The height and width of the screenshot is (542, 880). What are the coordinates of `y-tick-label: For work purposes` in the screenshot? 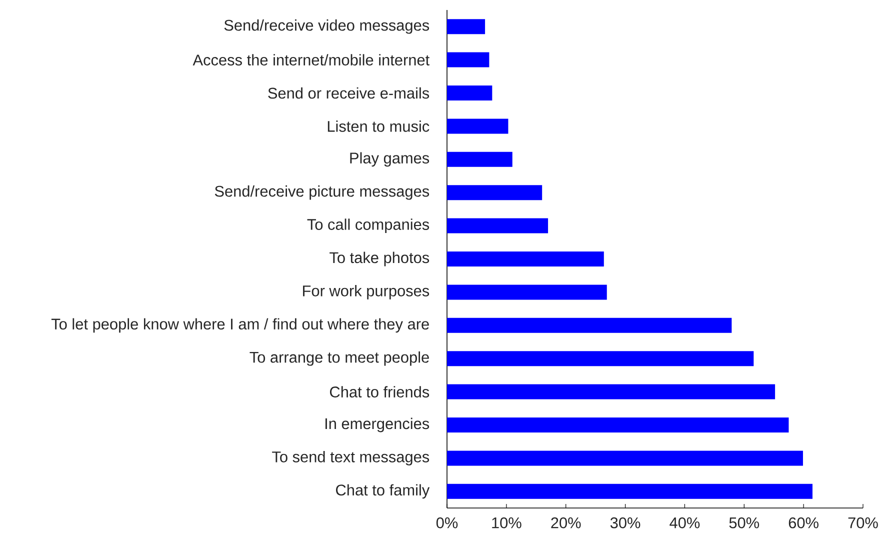 It's located at (366, 292).